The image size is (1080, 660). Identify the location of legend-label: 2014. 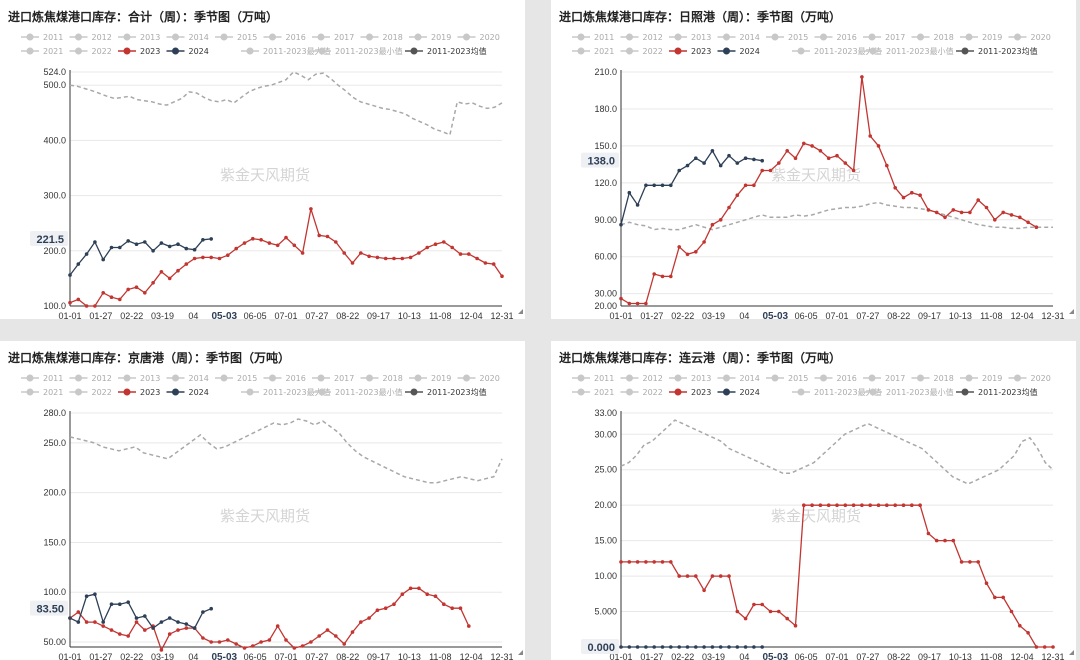
(199, 378).